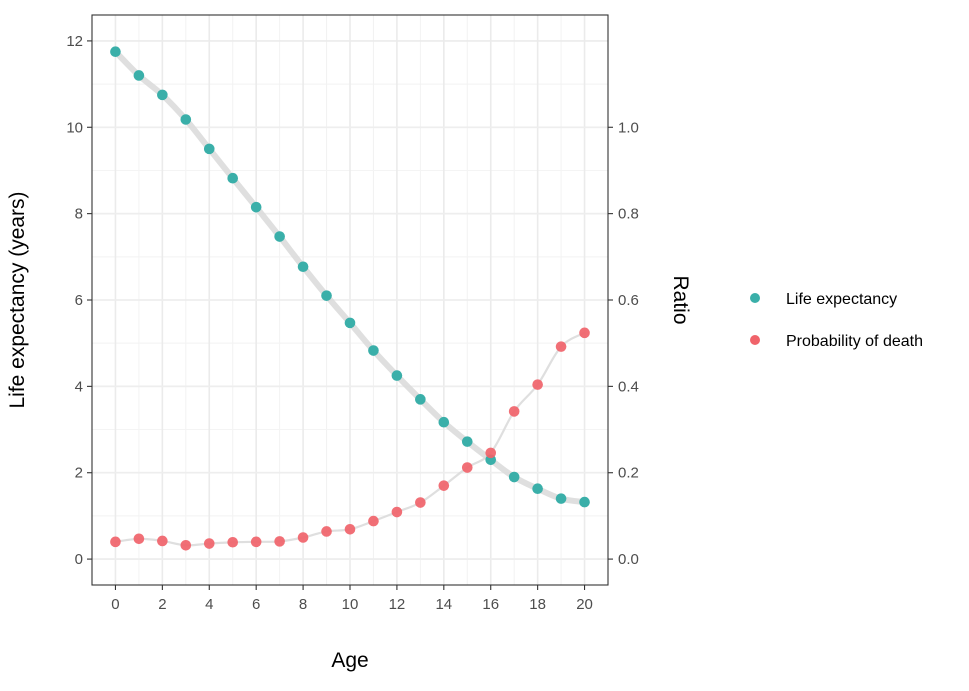 The image size is (969, 691). I want to click on y2-tick-label: 0.2, so click(628, 473).